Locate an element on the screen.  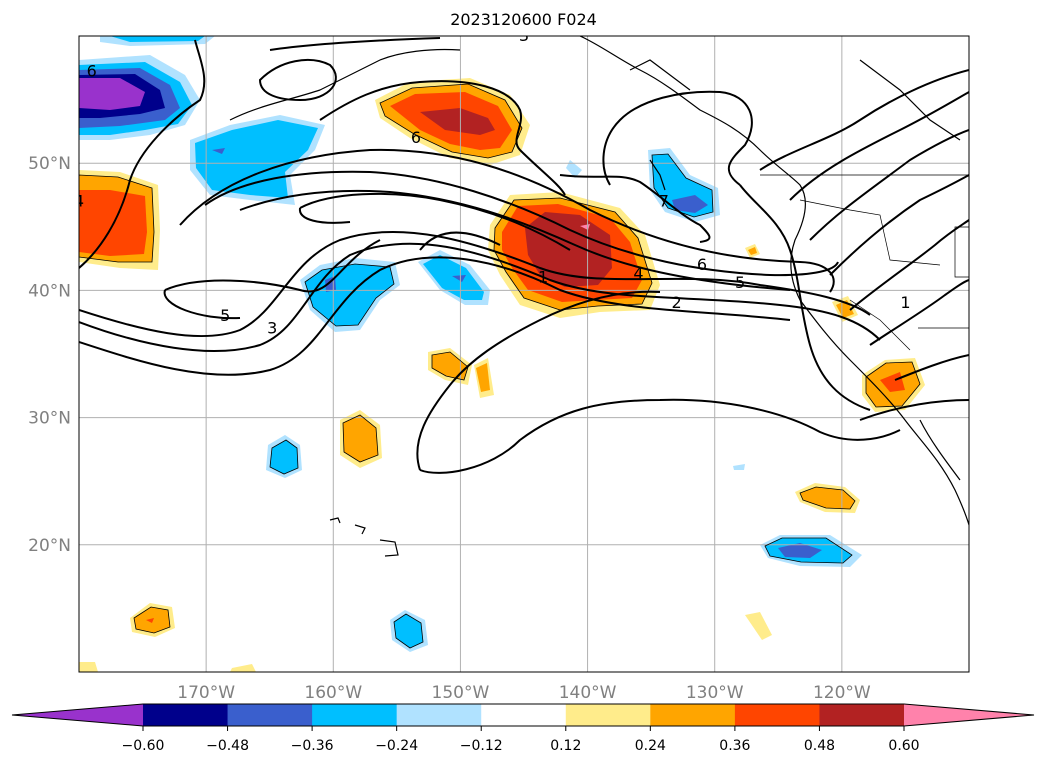
colorbar-tick-label: −0.24 is located at coordinates (396, 746).